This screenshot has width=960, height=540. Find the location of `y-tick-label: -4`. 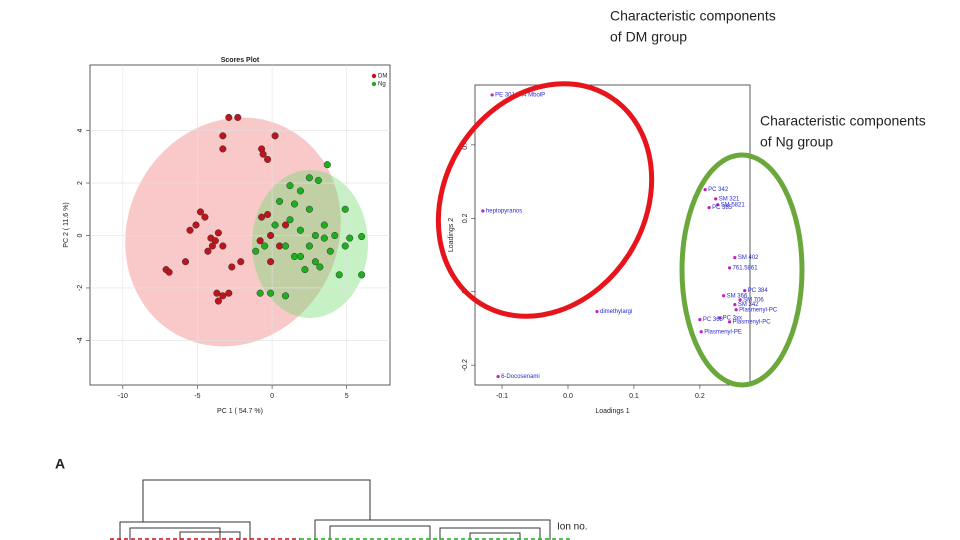

y-tick-label: -4 is located at coordinates (80, 340).